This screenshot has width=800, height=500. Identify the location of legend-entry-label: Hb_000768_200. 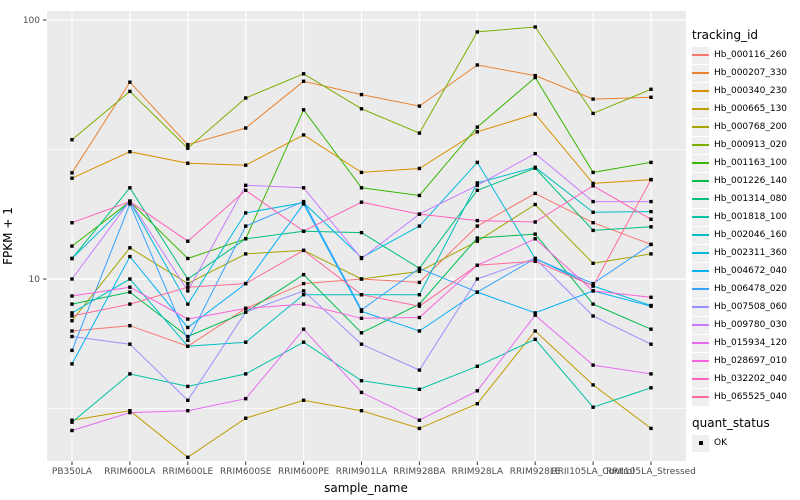
(751, 127).